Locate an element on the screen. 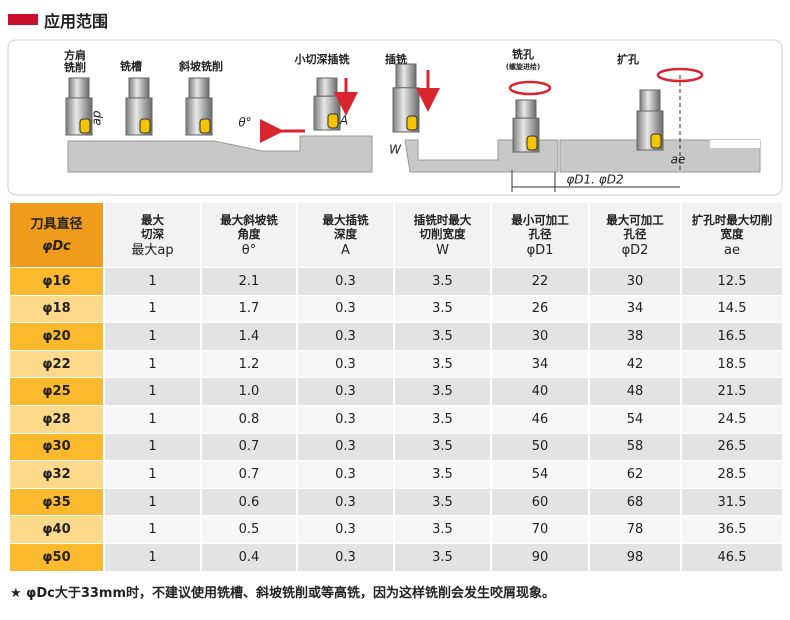 The width and height of the screenshot is (790, 620). table-cell: 最小可加工 孔径 φD1 is located at coordinates (540, 235).